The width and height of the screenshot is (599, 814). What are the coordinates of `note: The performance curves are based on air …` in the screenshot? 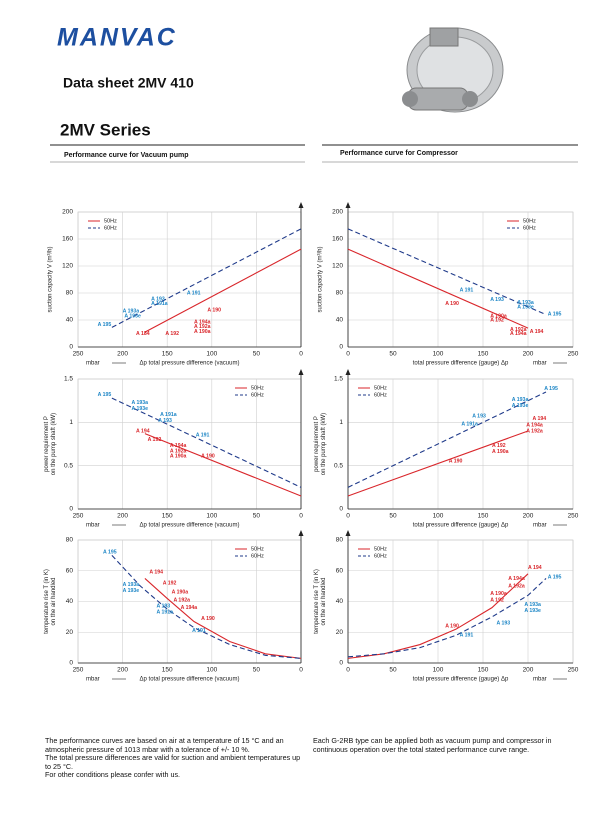 It's located at (164, 745).